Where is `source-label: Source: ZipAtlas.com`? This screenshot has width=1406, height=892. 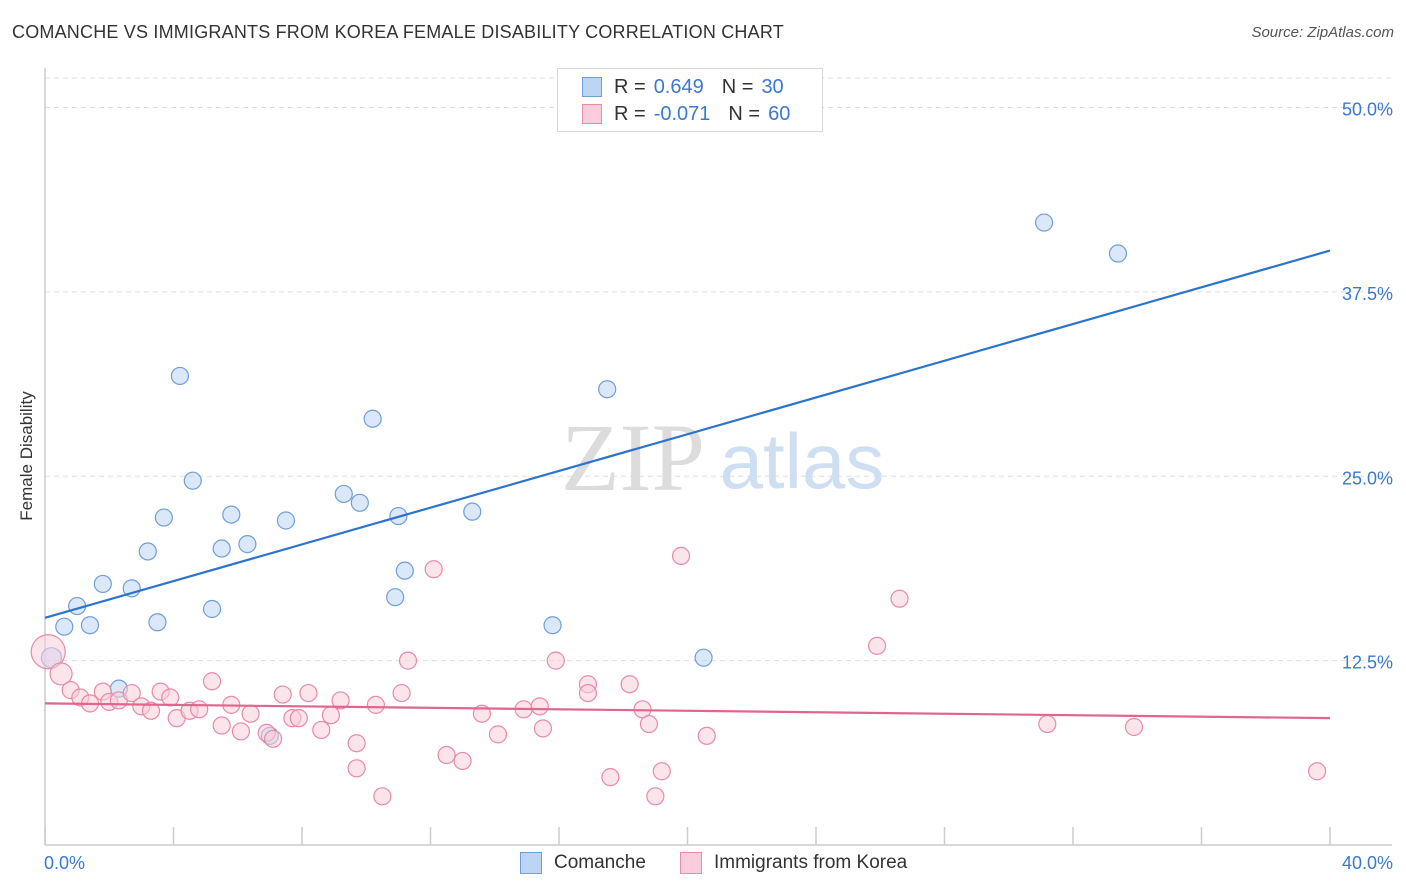 source-label: Source: ZipAtlas.com is located at coordinates (1322, 32).